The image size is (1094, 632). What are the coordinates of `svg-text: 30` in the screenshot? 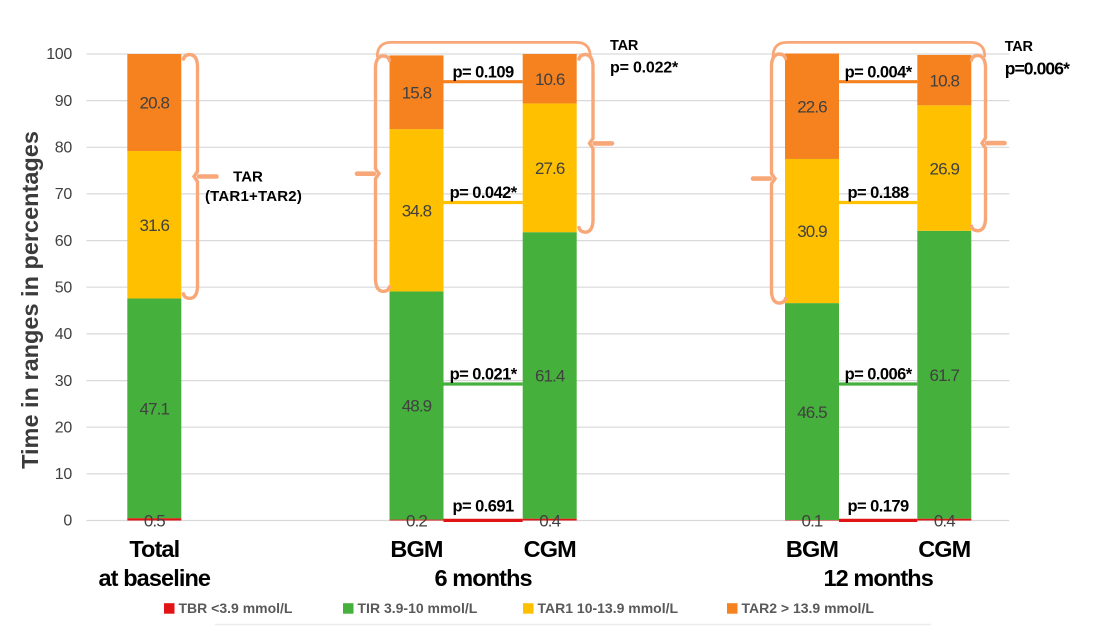 It's located at (64, 381).